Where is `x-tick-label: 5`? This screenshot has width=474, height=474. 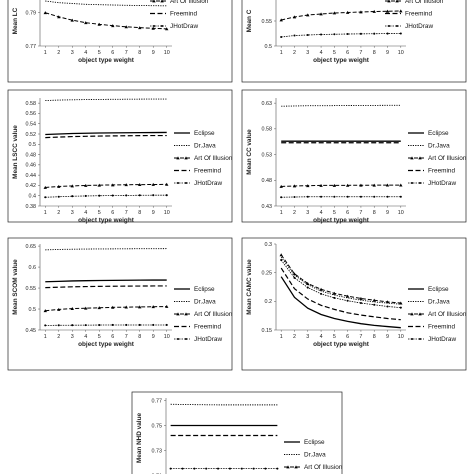 x-tick-label: 5 is located at coordinates (334, 213).